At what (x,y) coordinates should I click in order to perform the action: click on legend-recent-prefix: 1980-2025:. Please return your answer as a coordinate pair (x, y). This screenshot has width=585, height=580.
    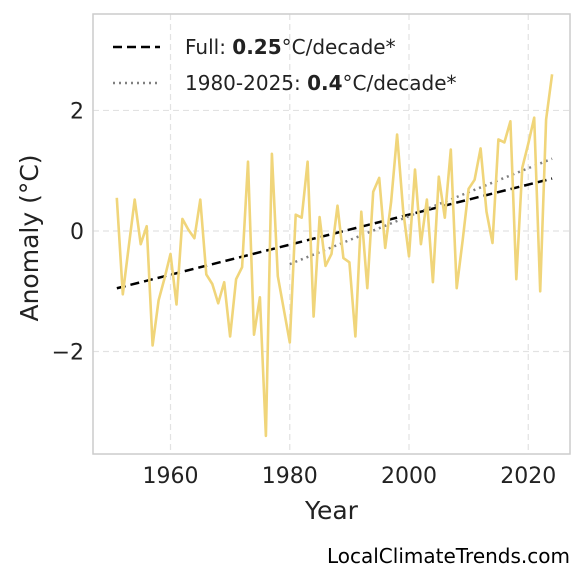
    Looking at the image, I should click on (246, 83).